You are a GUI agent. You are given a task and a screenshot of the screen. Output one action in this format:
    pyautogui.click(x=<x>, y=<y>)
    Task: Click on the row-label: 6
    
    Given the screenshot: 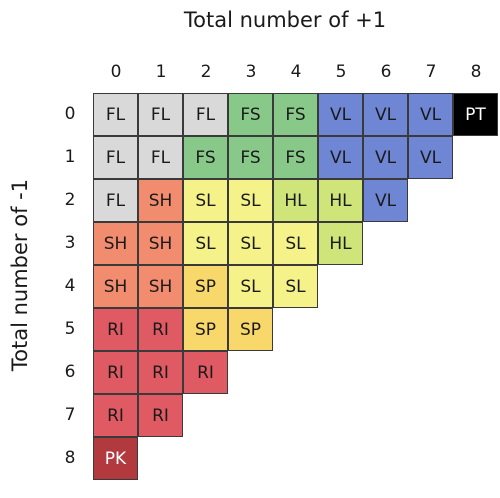 What is the action you would take?
    pyautogui.click(x=70, y=372)
    